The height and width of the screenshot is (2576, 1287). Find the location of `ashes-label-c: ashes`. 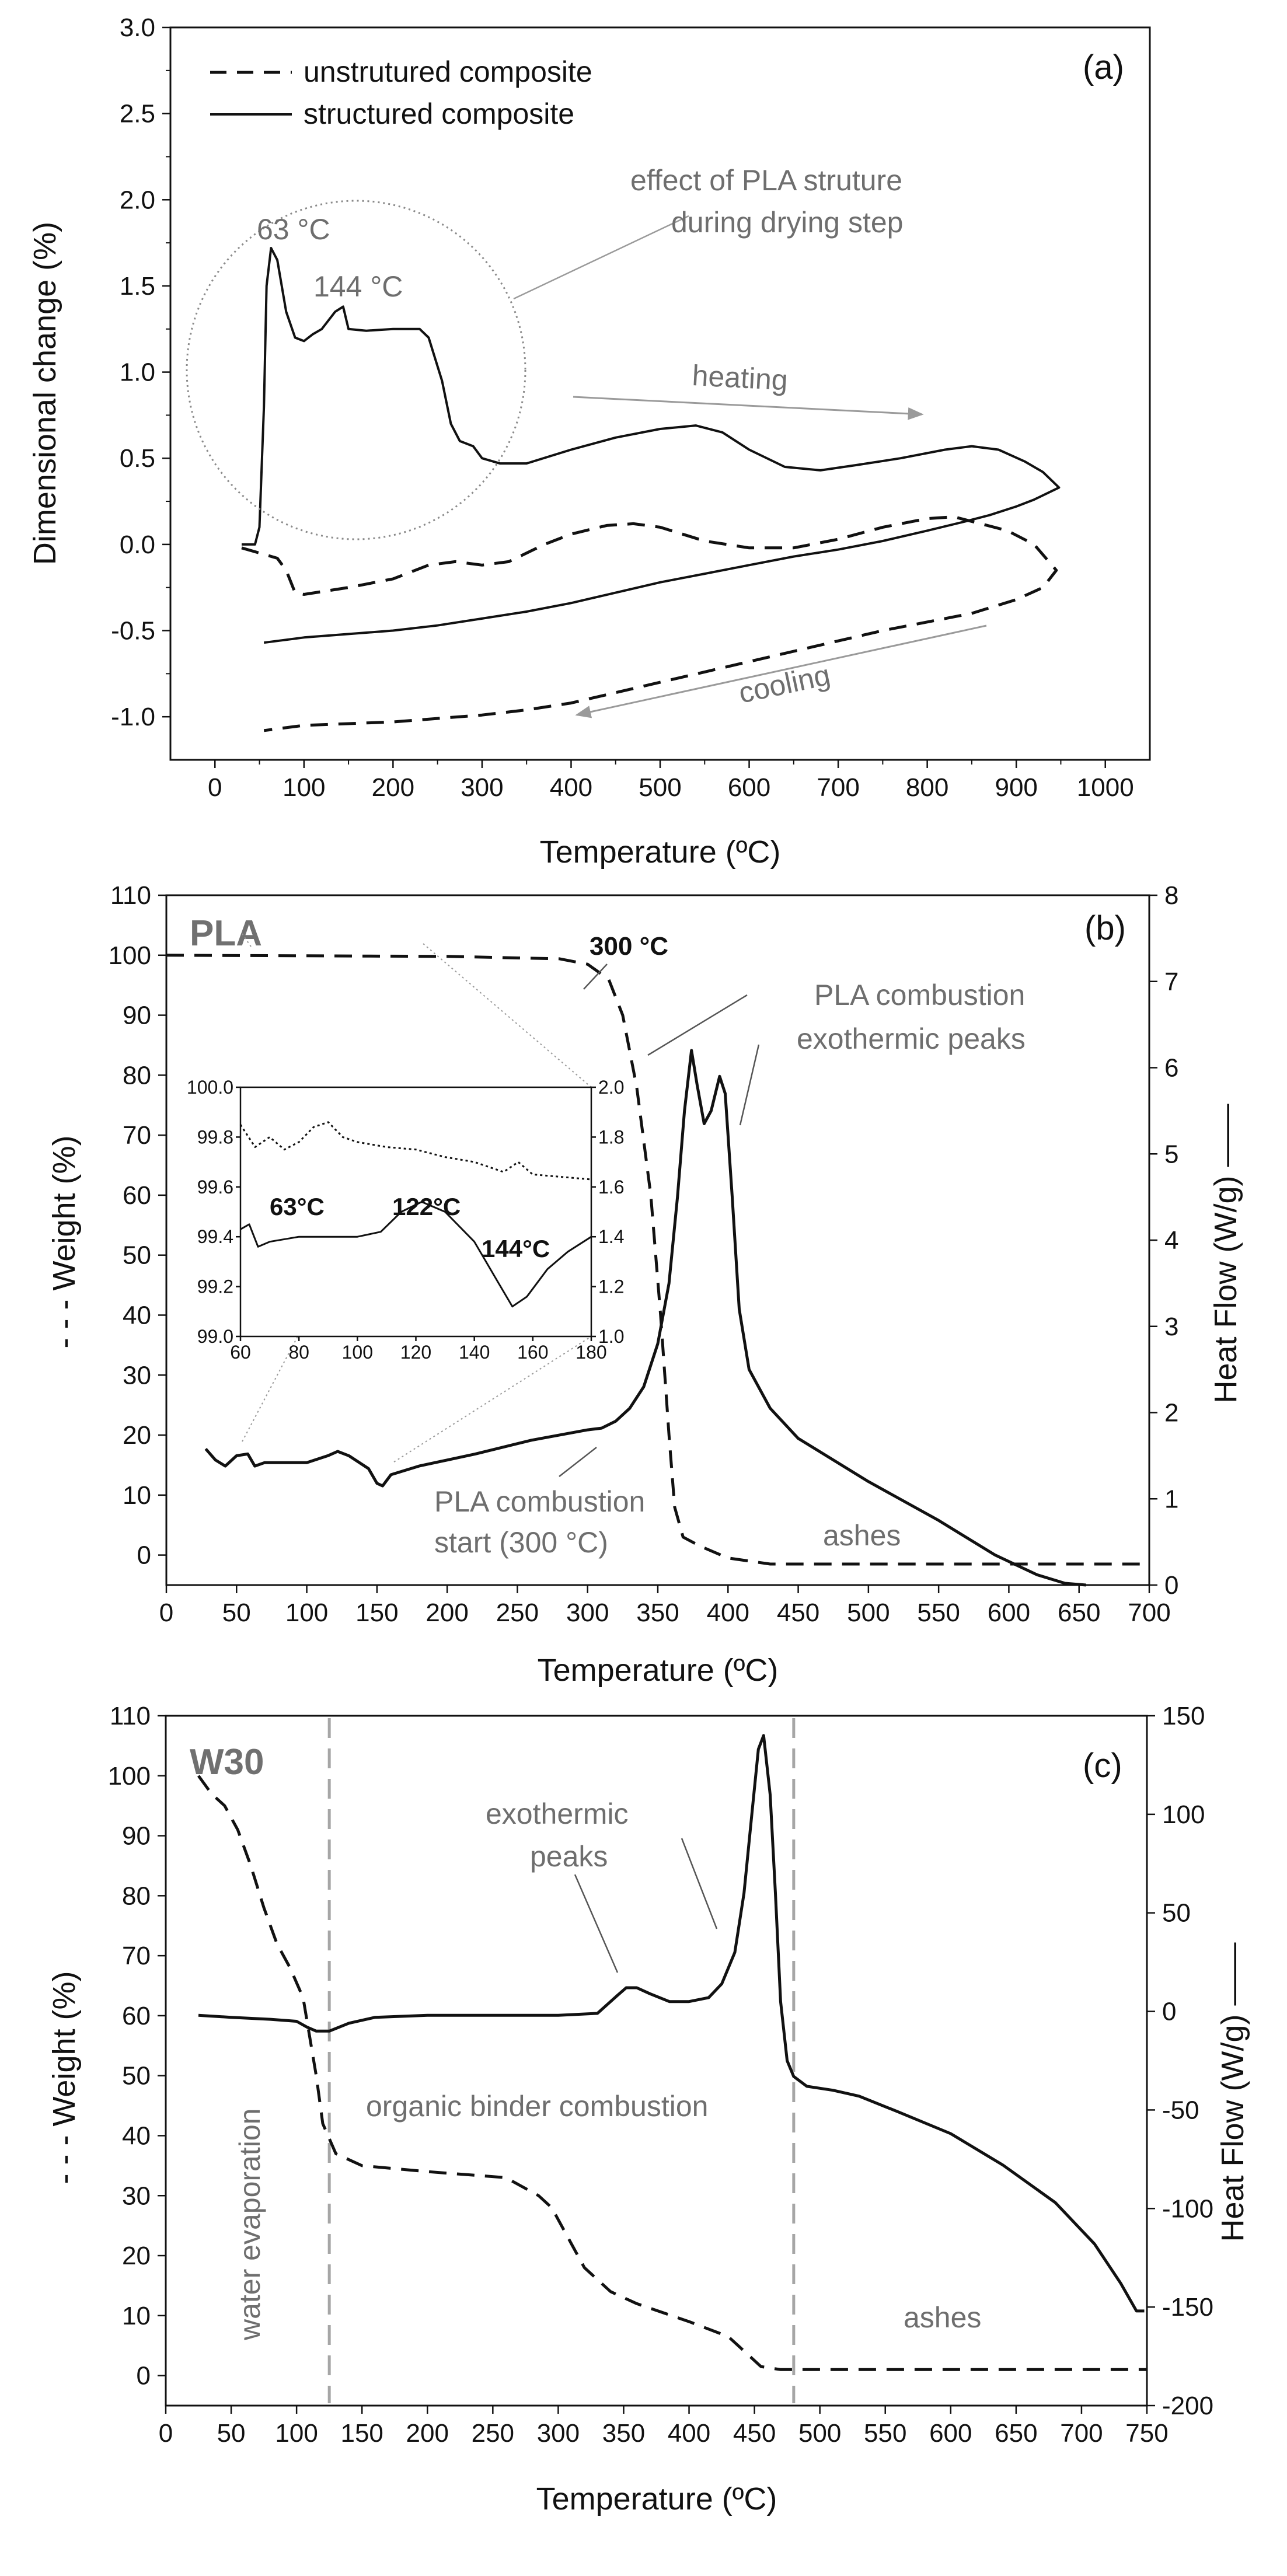

ashes-label-c: ashes is located at coordinates (942, 2317).